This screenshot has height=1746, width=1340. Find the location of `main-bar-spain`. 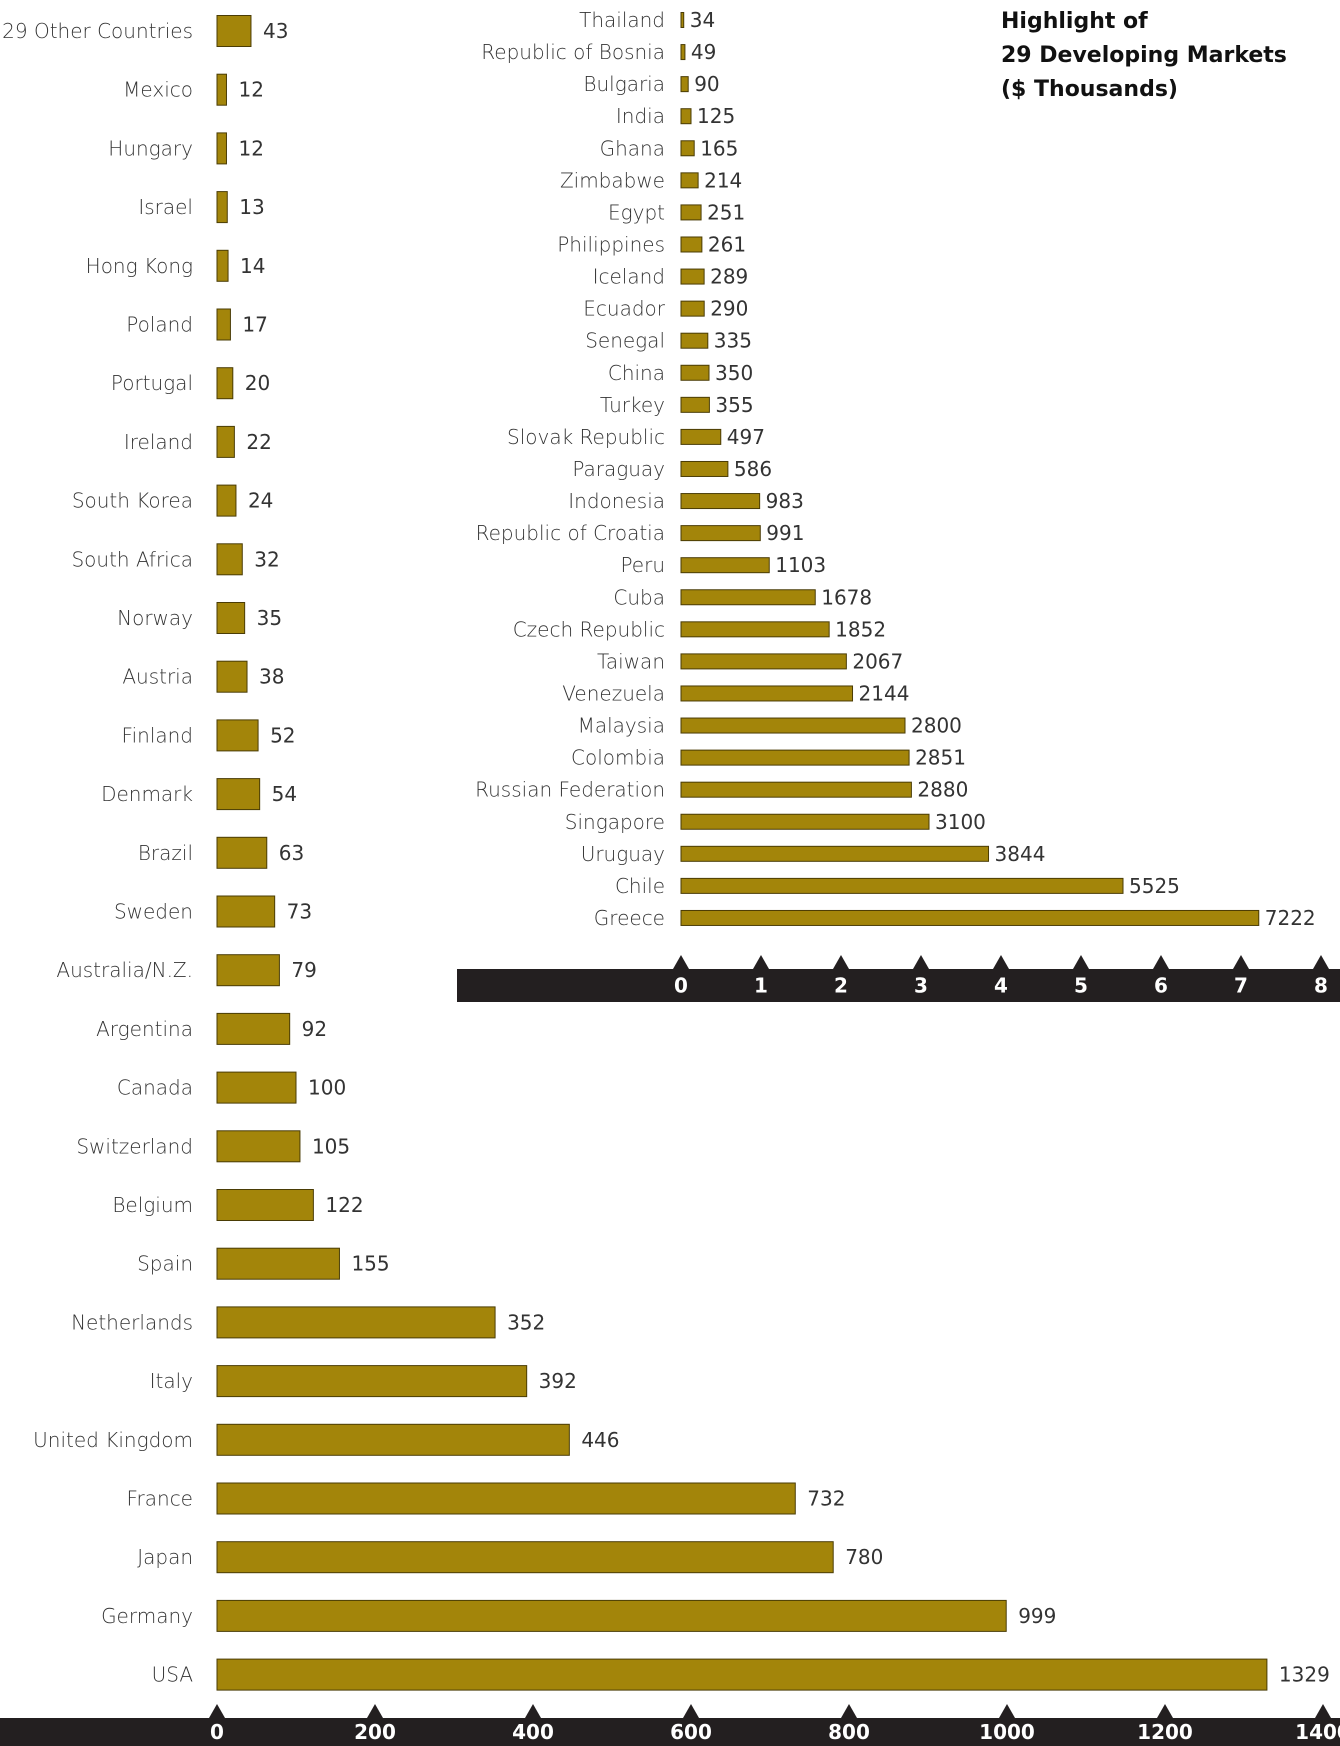

main-bar-spain is located at coordinates (278, 1263).